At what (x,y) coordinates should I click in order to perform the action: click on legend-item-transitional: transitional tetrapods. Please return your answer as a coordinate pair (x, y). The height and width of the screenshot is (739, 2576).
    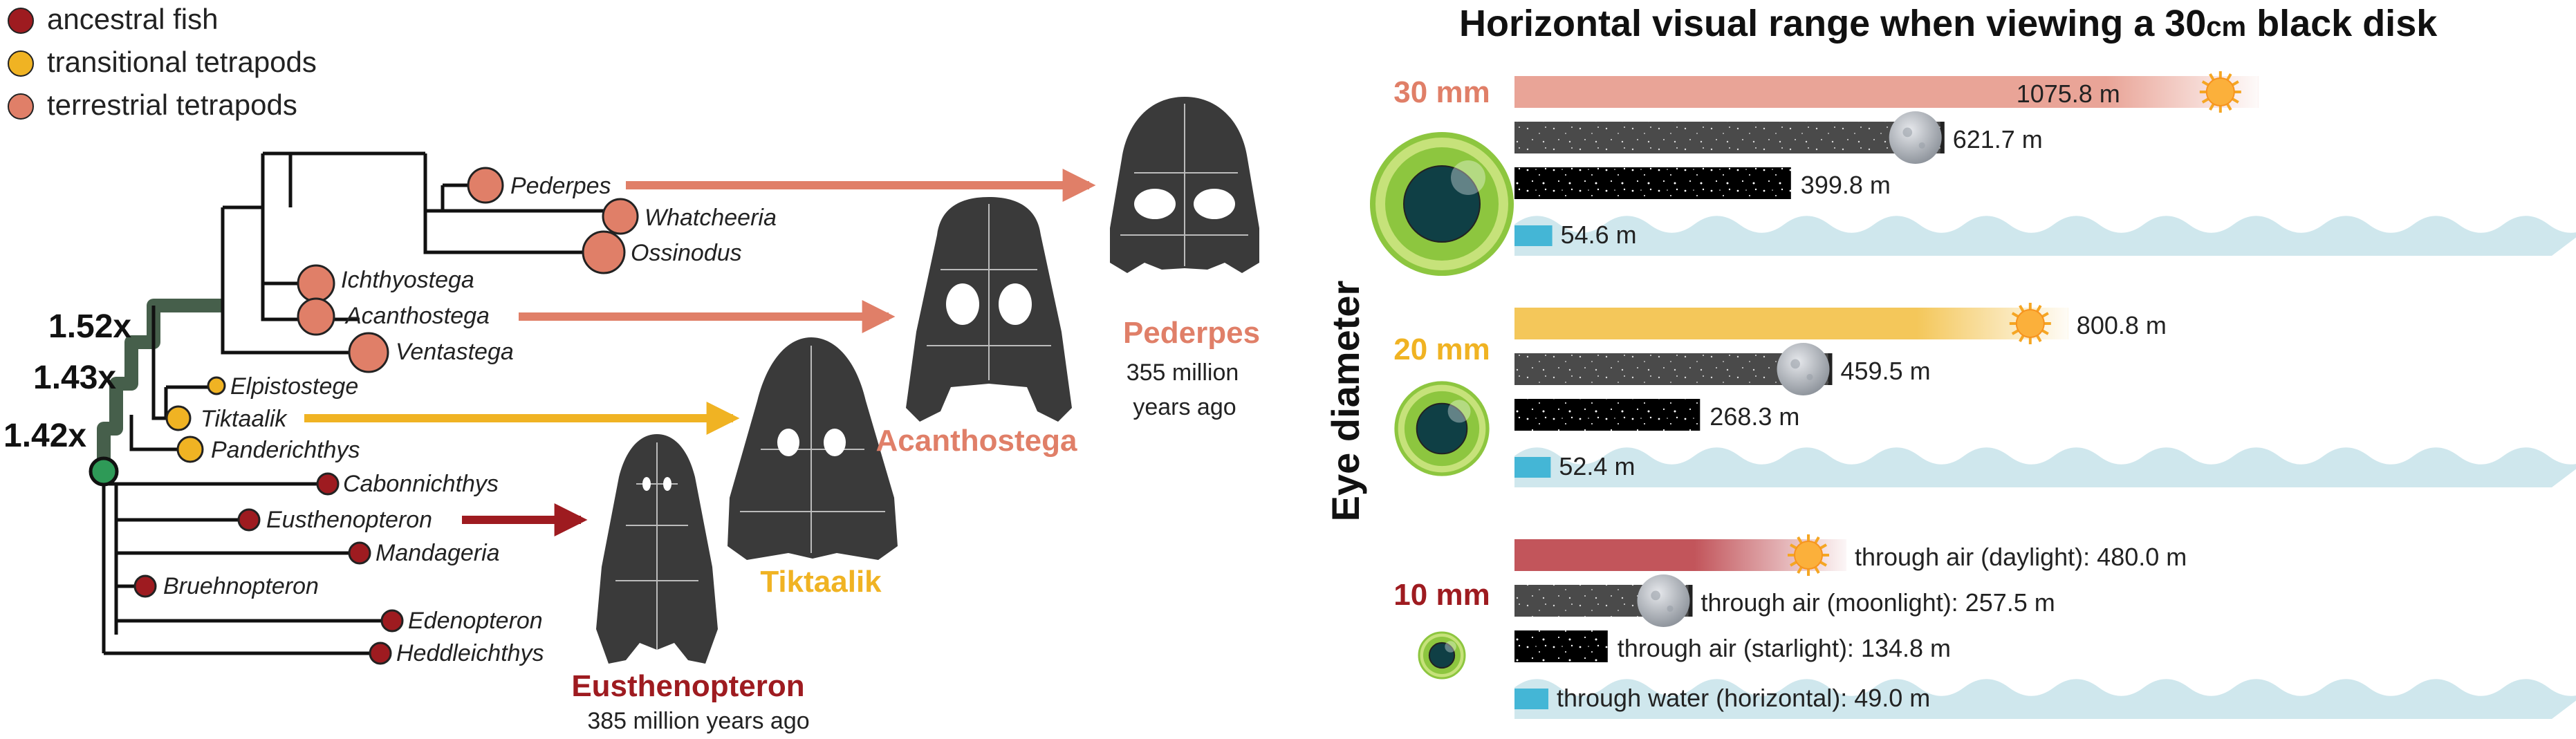
    Looking at the image, I should click on (163, 62).